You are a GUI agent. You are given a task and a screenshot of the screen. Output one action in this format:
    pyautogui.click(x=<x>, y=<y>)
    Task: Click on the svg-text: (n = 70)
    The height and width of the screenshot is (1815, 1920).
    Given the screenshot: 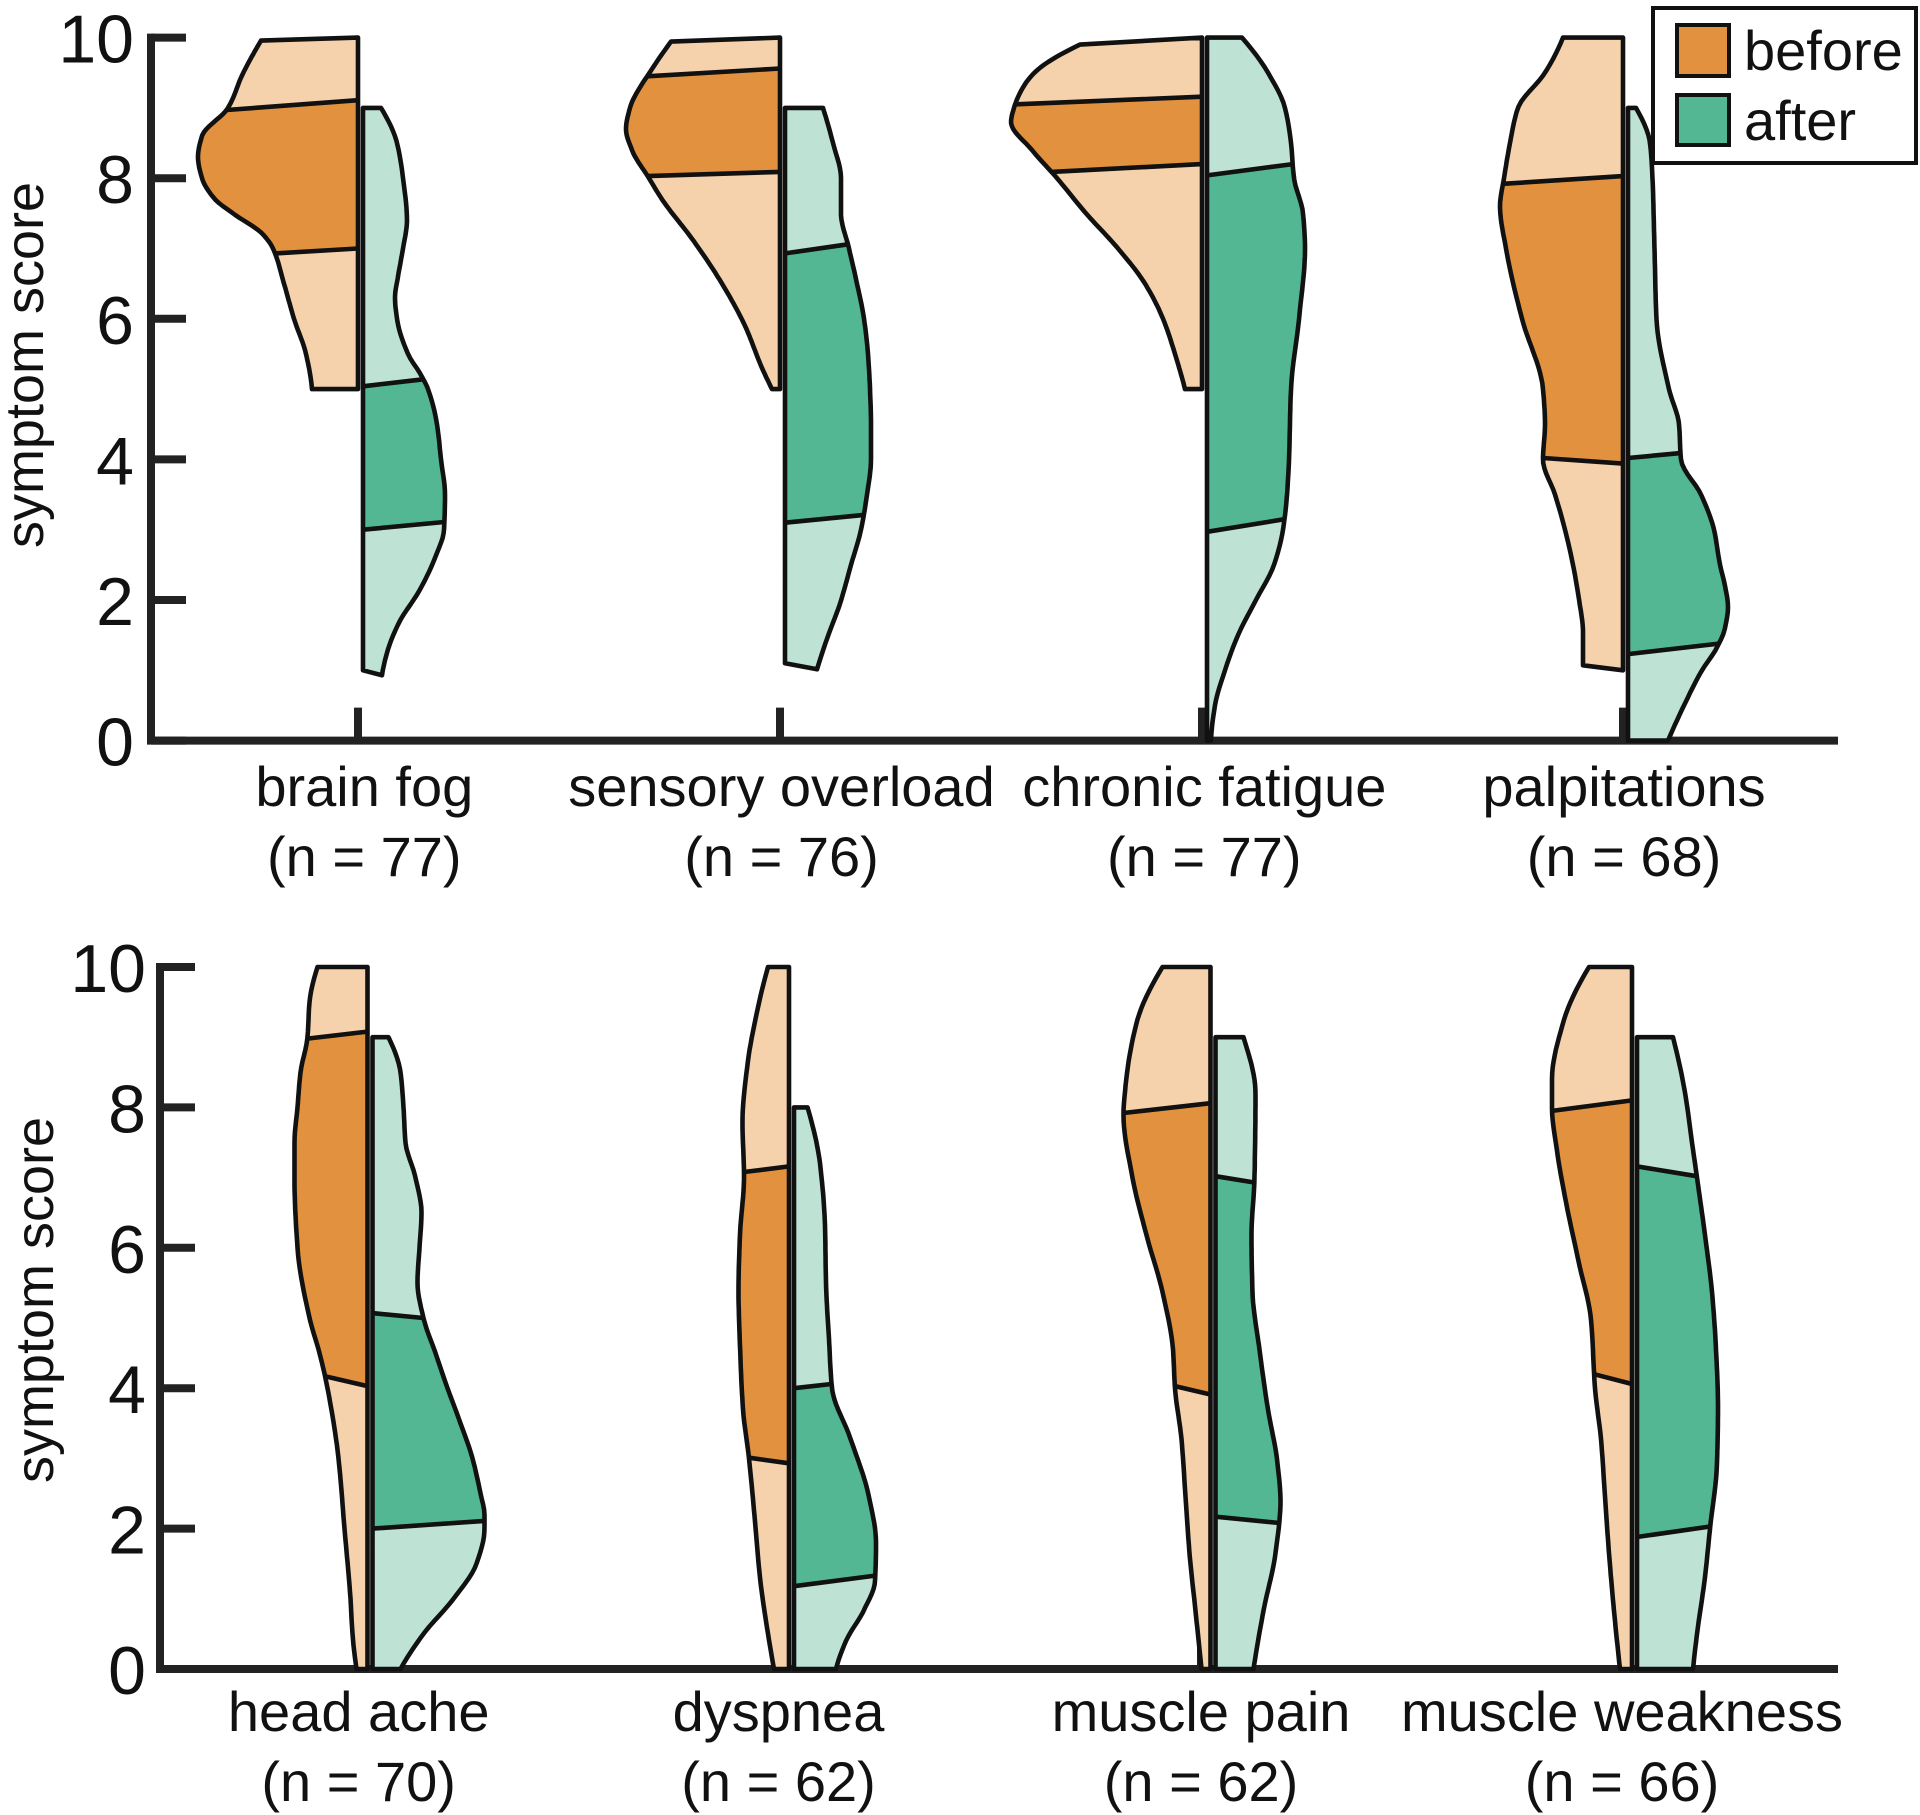 What is the action you would take?
    pyautogui.click(x=358, y=1781)
    